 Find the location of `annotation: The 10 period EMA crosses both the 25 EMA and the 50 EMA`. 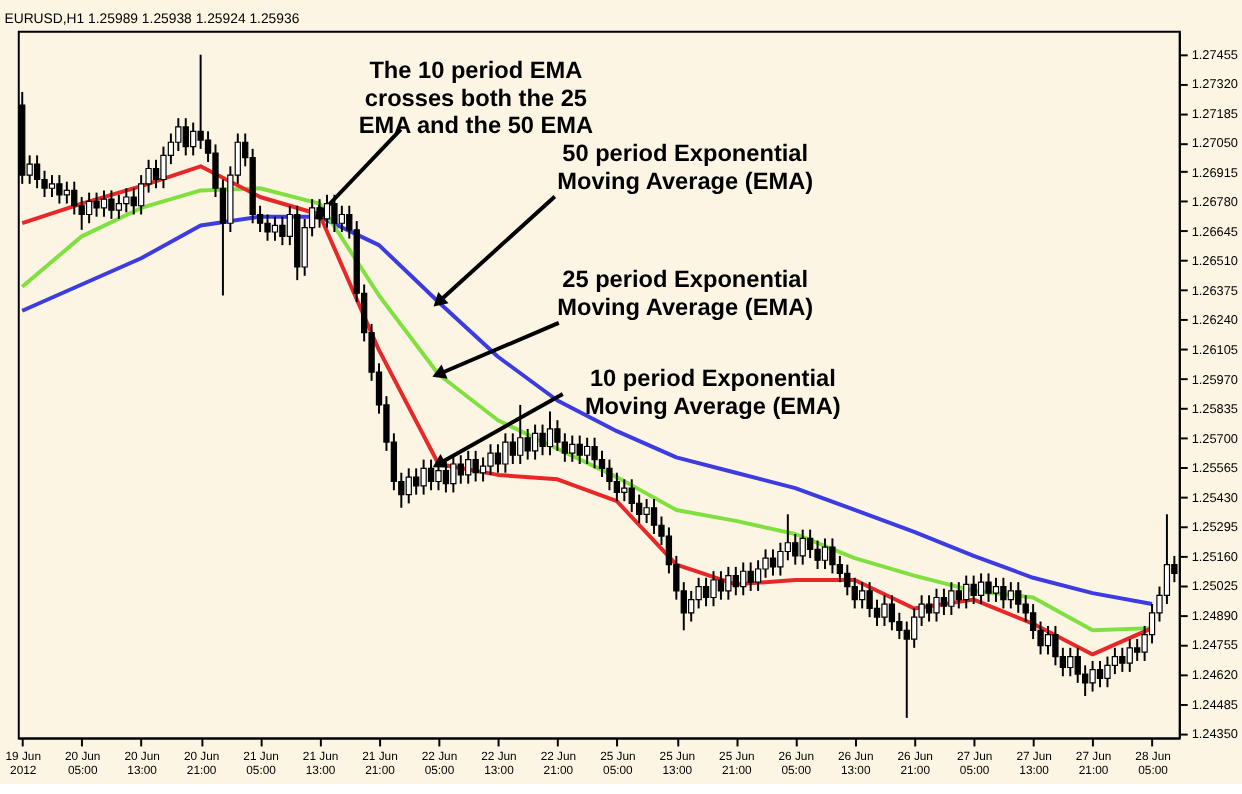

annotation: The 10 period EMA crosses both the 25 EMA and the 50 EMA is located at coordinates (476, 98).